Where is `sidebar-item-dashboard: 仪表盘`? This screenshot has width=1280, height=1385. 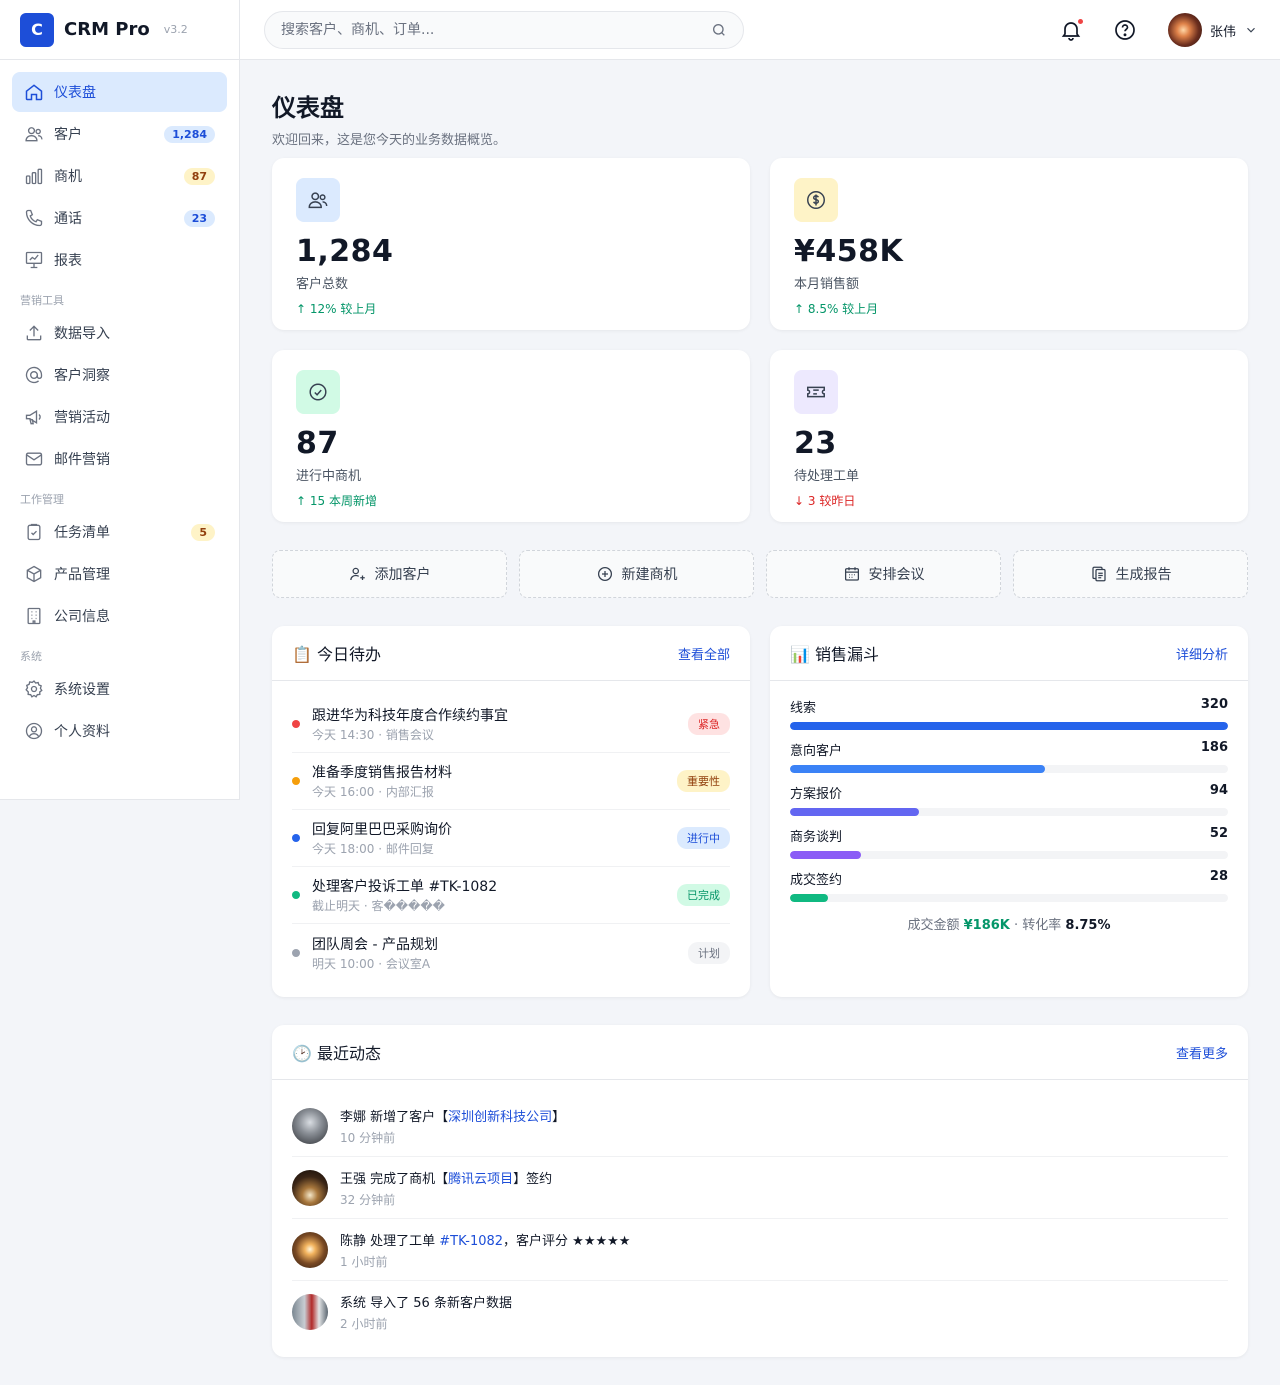 sidebar-item-dashboard: 仪表盘 is located at coordinates (119, 92).